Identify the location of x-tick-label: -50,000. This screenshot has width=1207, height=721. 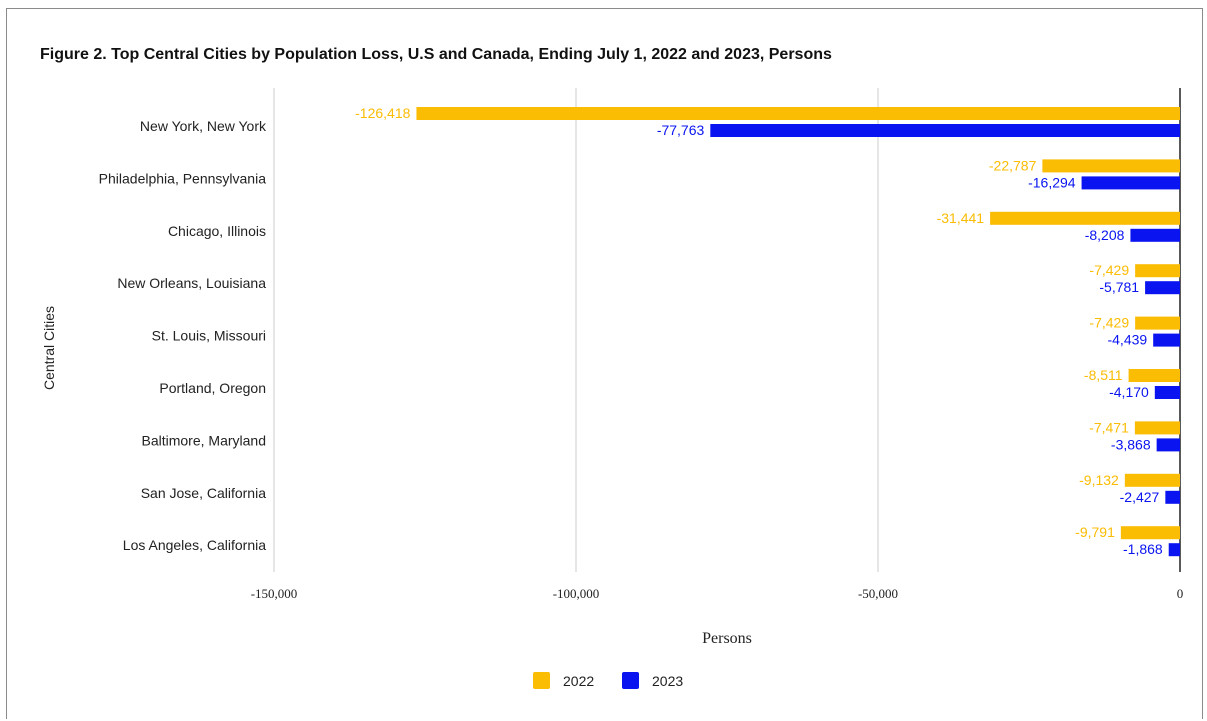
(878, 593).